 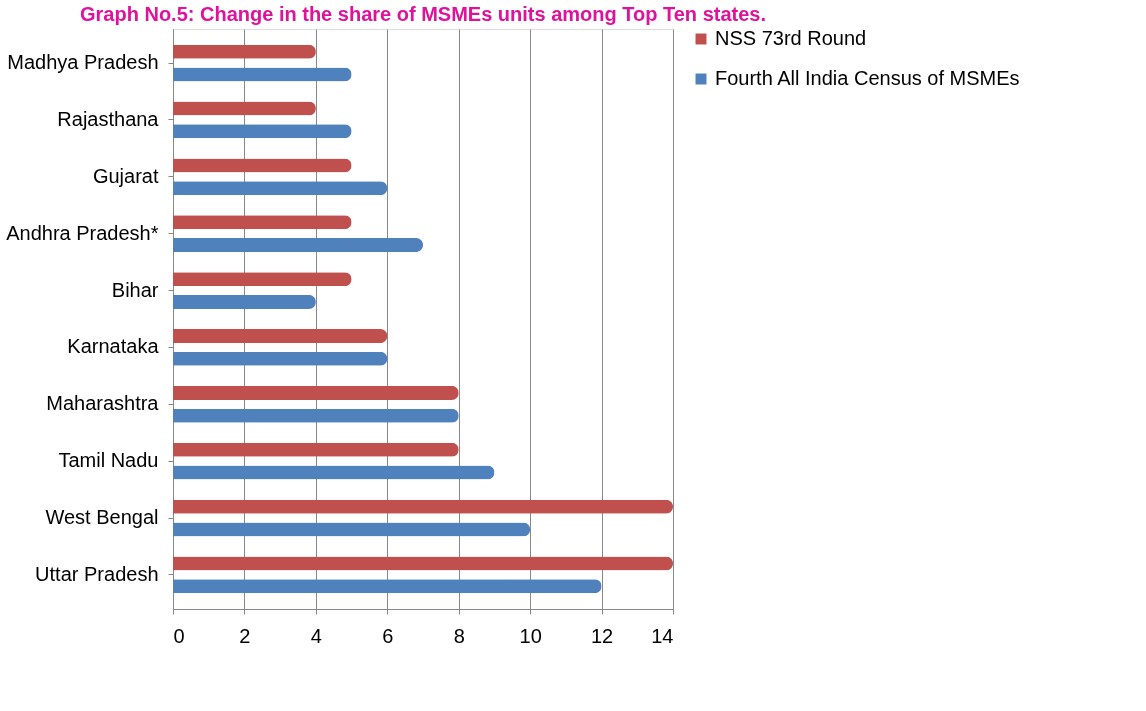 What do you see at coordinates (245, 635) in the screenshot?
I see `x-tick-label: 2` at bounding box center [245, 635].